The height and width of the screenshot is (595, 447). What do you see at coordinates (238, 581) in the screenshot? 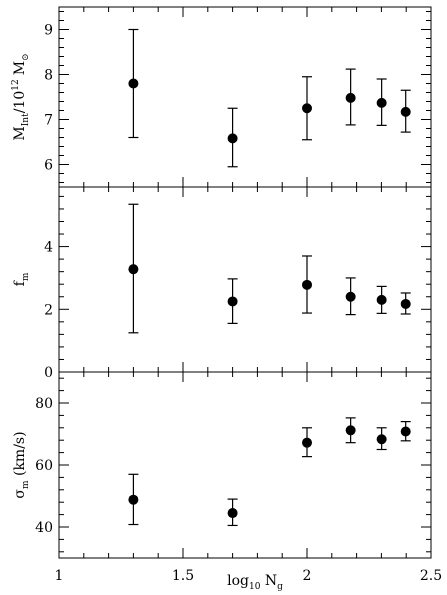
I see `x-axis-label-main: log` at bounding box center [238, 581].